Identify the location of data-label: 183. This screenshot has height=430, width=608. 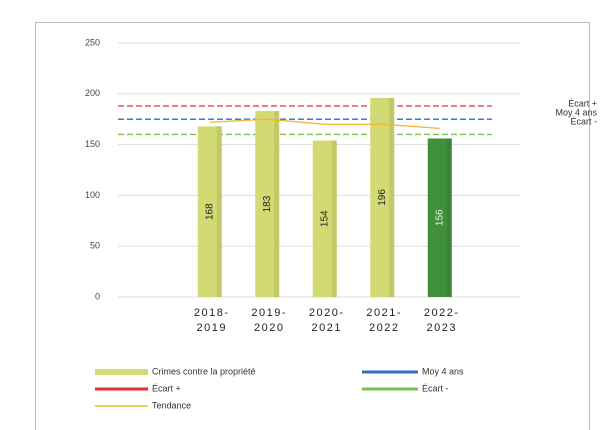
(267, 203).